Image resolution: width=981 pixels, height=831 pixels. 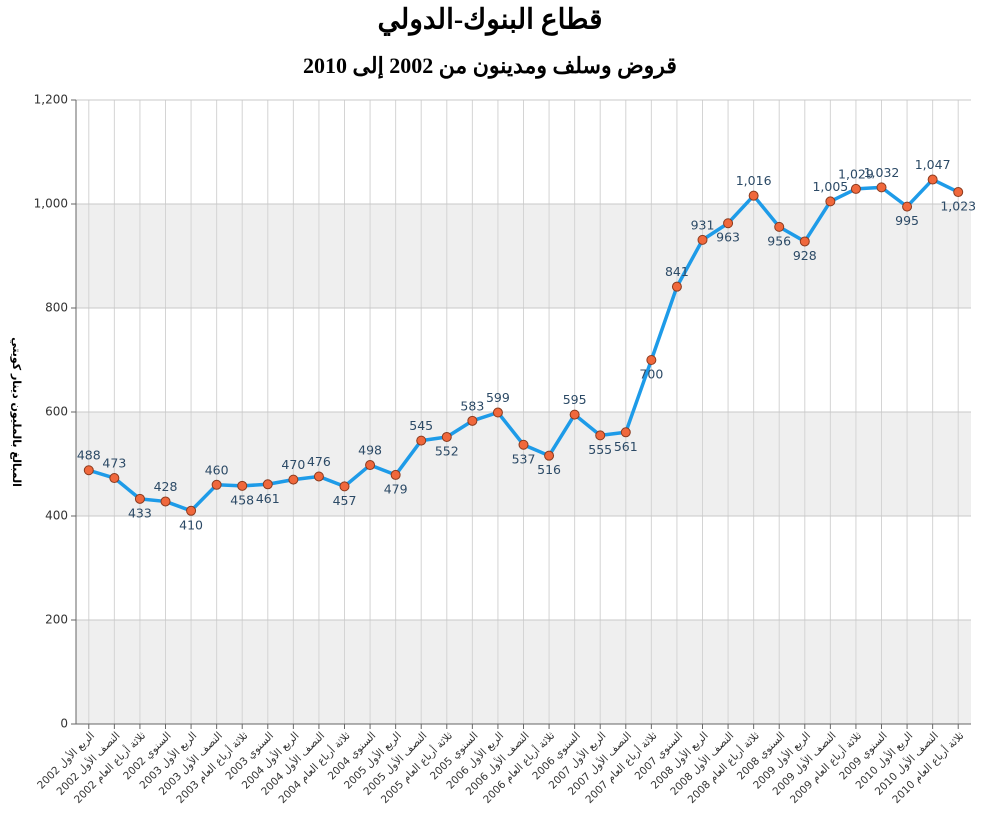 I want to click on value-label: 700, so click(x=651, y=374).